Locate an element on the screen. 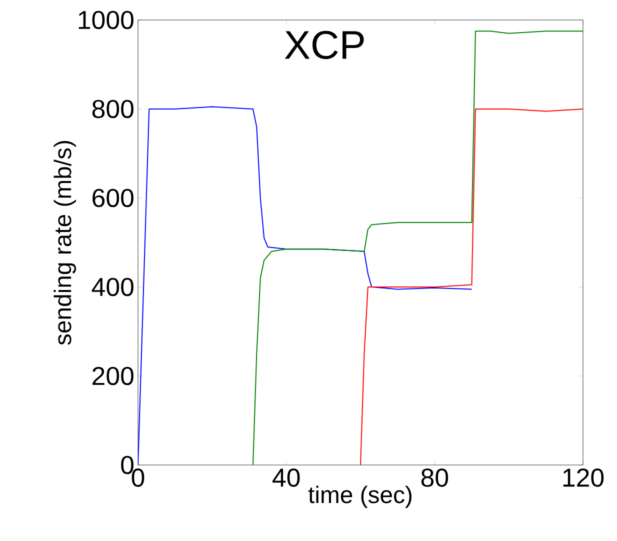  y-tick-label: 600 is located at coordinates (113, 198).